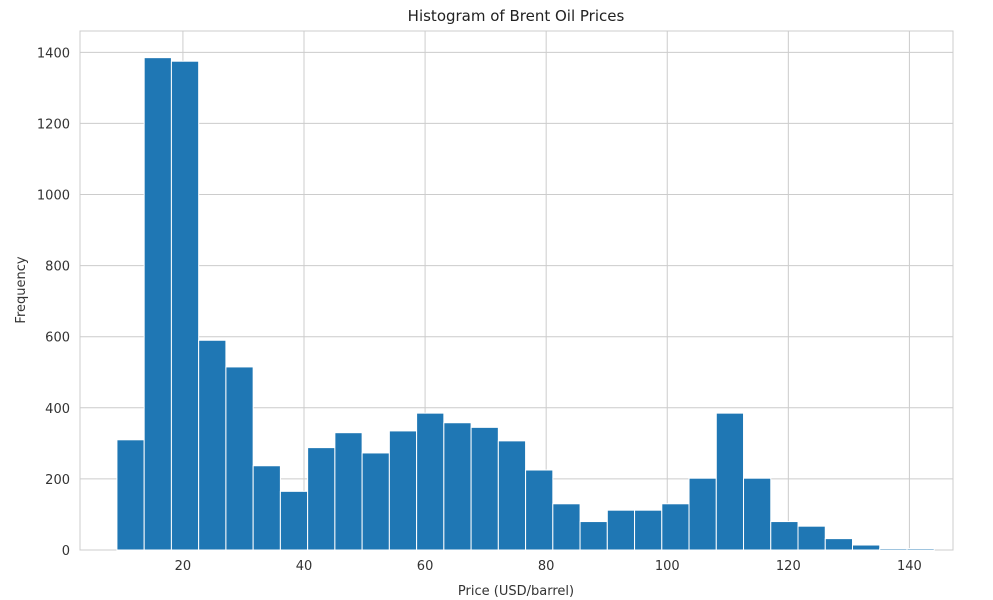  What do you see at coordinates (57, 267) in the screenshot?
I see `y-tick-label: 800` at bounding box center [57, 267].